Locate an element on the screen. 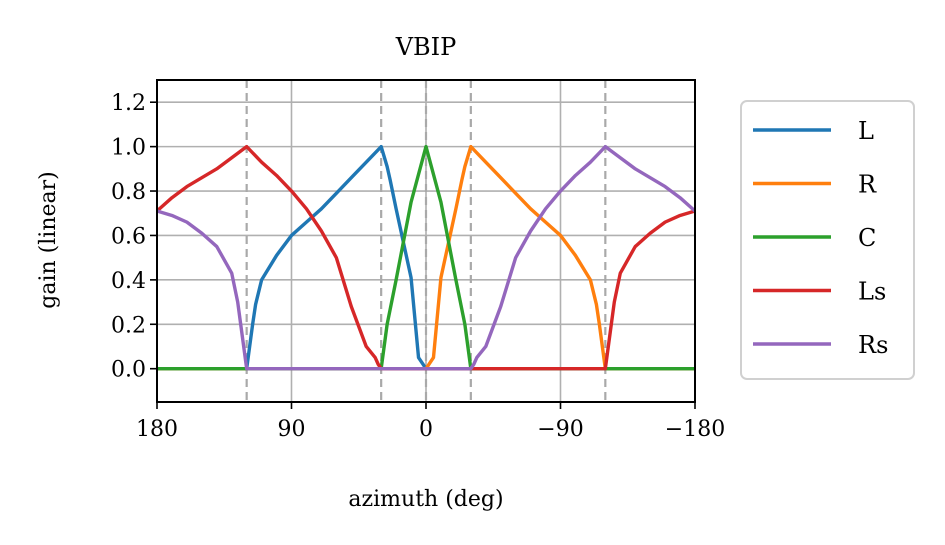  y-tick-label: 0.4 is located at coordinates (128, 281).